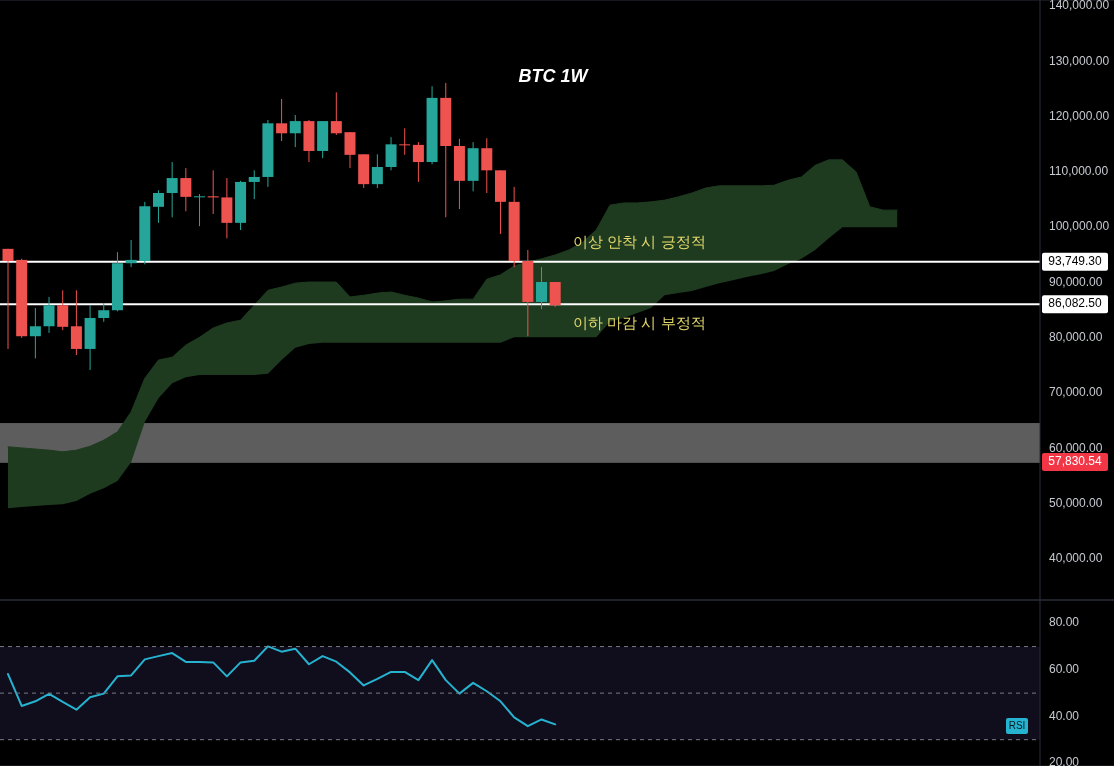 This screenshot has height=766, width=1114. What do you see at coordinates (554, 76) in the screenshot?
I see `text: BTC 1W` at bounding box center [554, 76].